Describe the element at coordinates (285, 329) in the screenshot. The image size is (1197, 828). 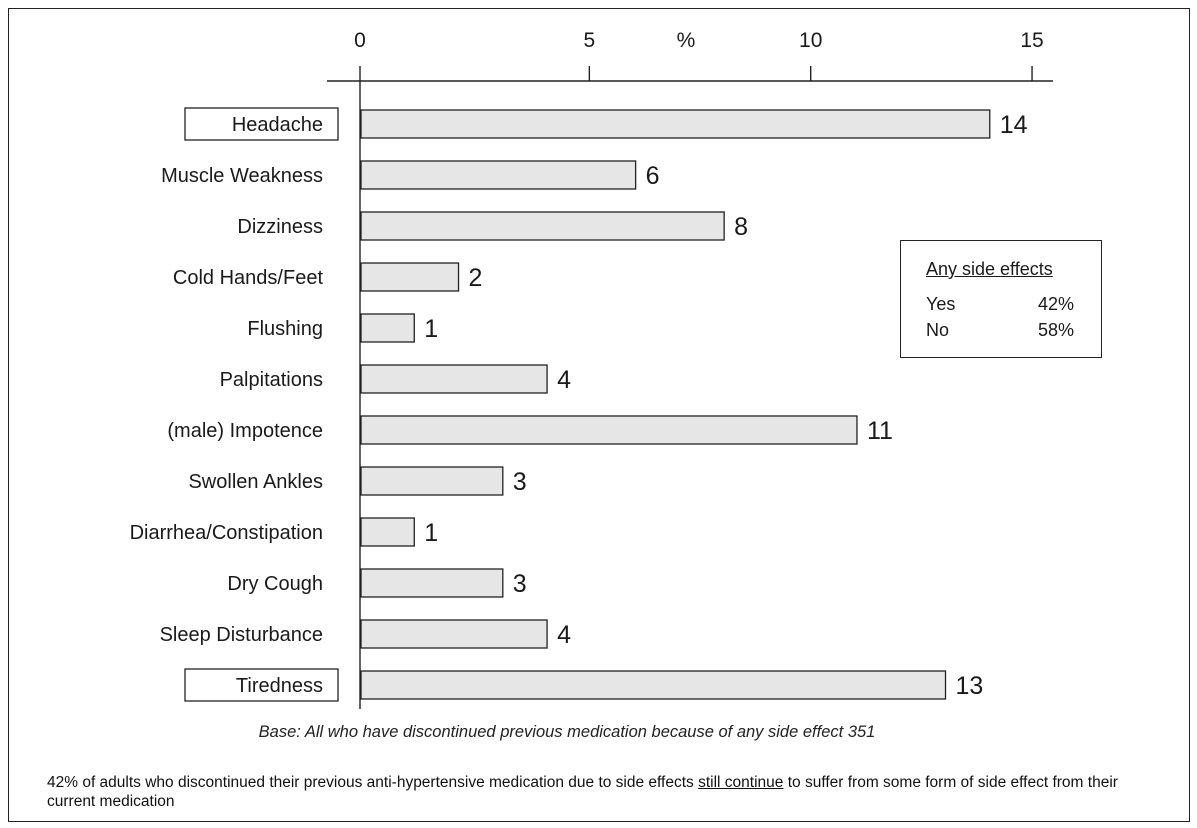
I see `category-label-flushing: Flushing` at that location.